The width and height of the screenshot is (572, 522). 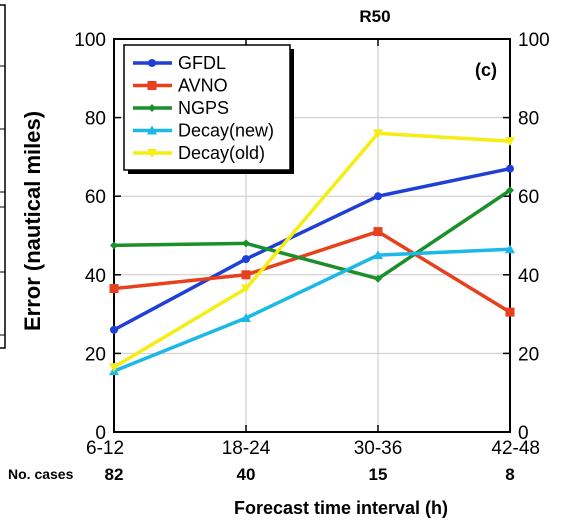 I want to click on x-tick-label: 42-48, so click(x=515, y=448).